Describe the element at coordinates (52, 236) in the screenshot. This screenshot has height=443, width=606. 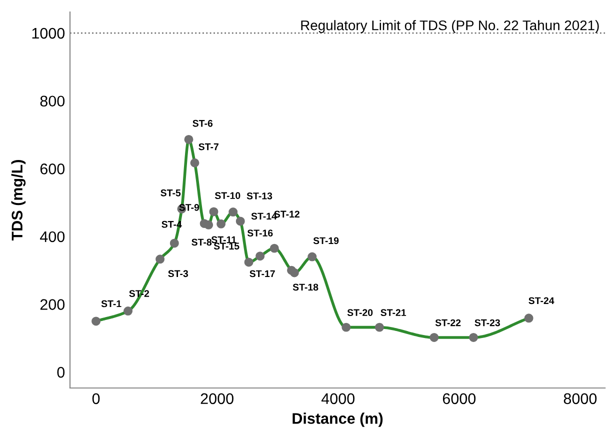
I see `y-tick-label: 400` at that location.